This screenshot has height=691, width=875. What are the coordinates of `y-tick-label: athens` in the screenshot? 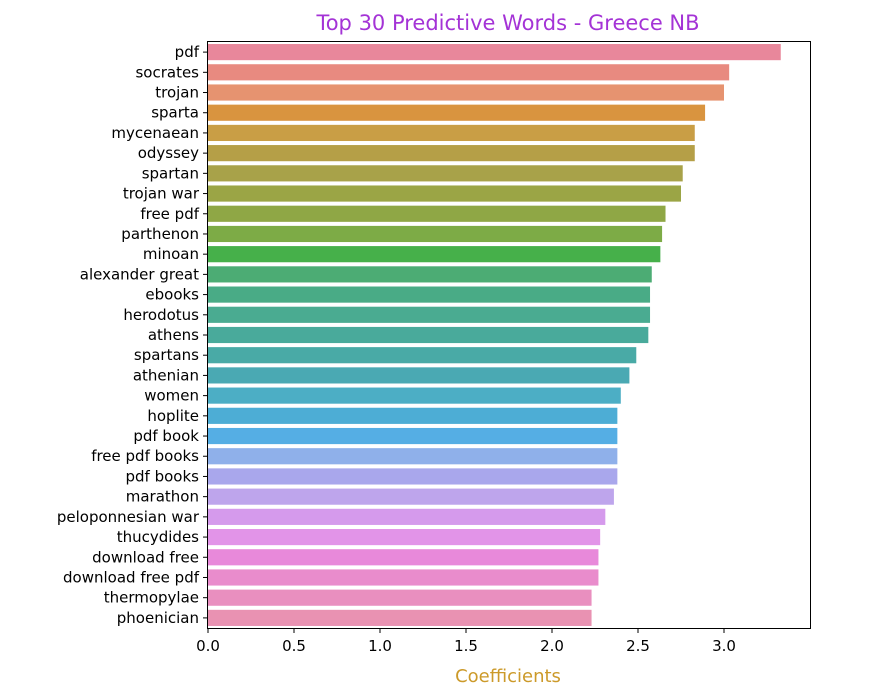 It's located at (173, 335).